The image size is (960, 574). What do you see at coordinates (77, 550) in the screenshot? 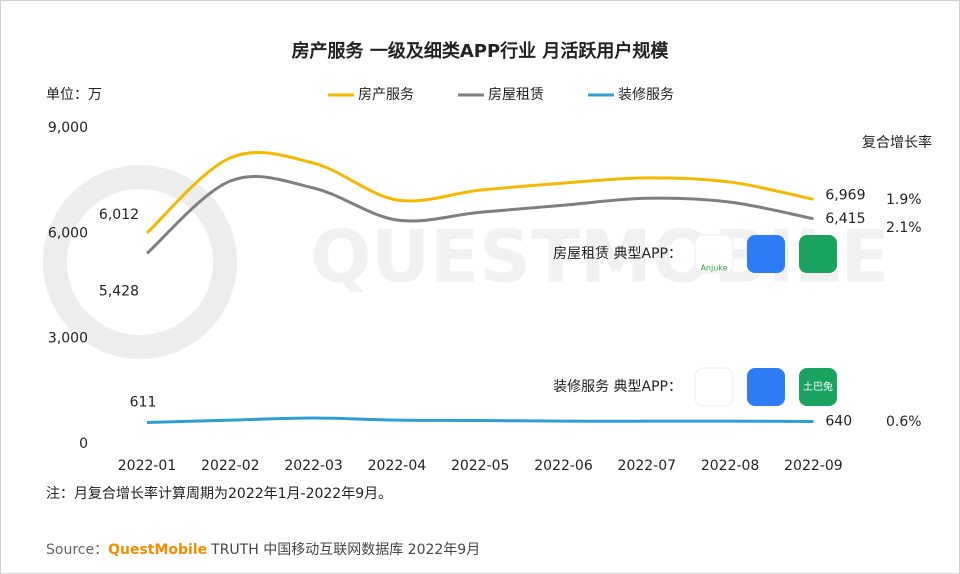
I see `source-prefix: Source：` at bounding box center [77, 550].